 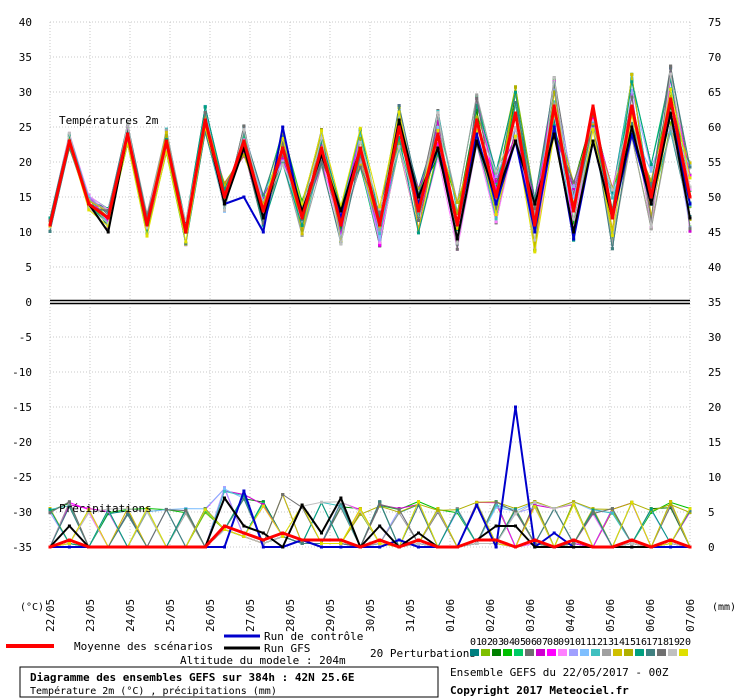 I want to click on perturbation-02-temp-line-point, so click(x=612, y=240).